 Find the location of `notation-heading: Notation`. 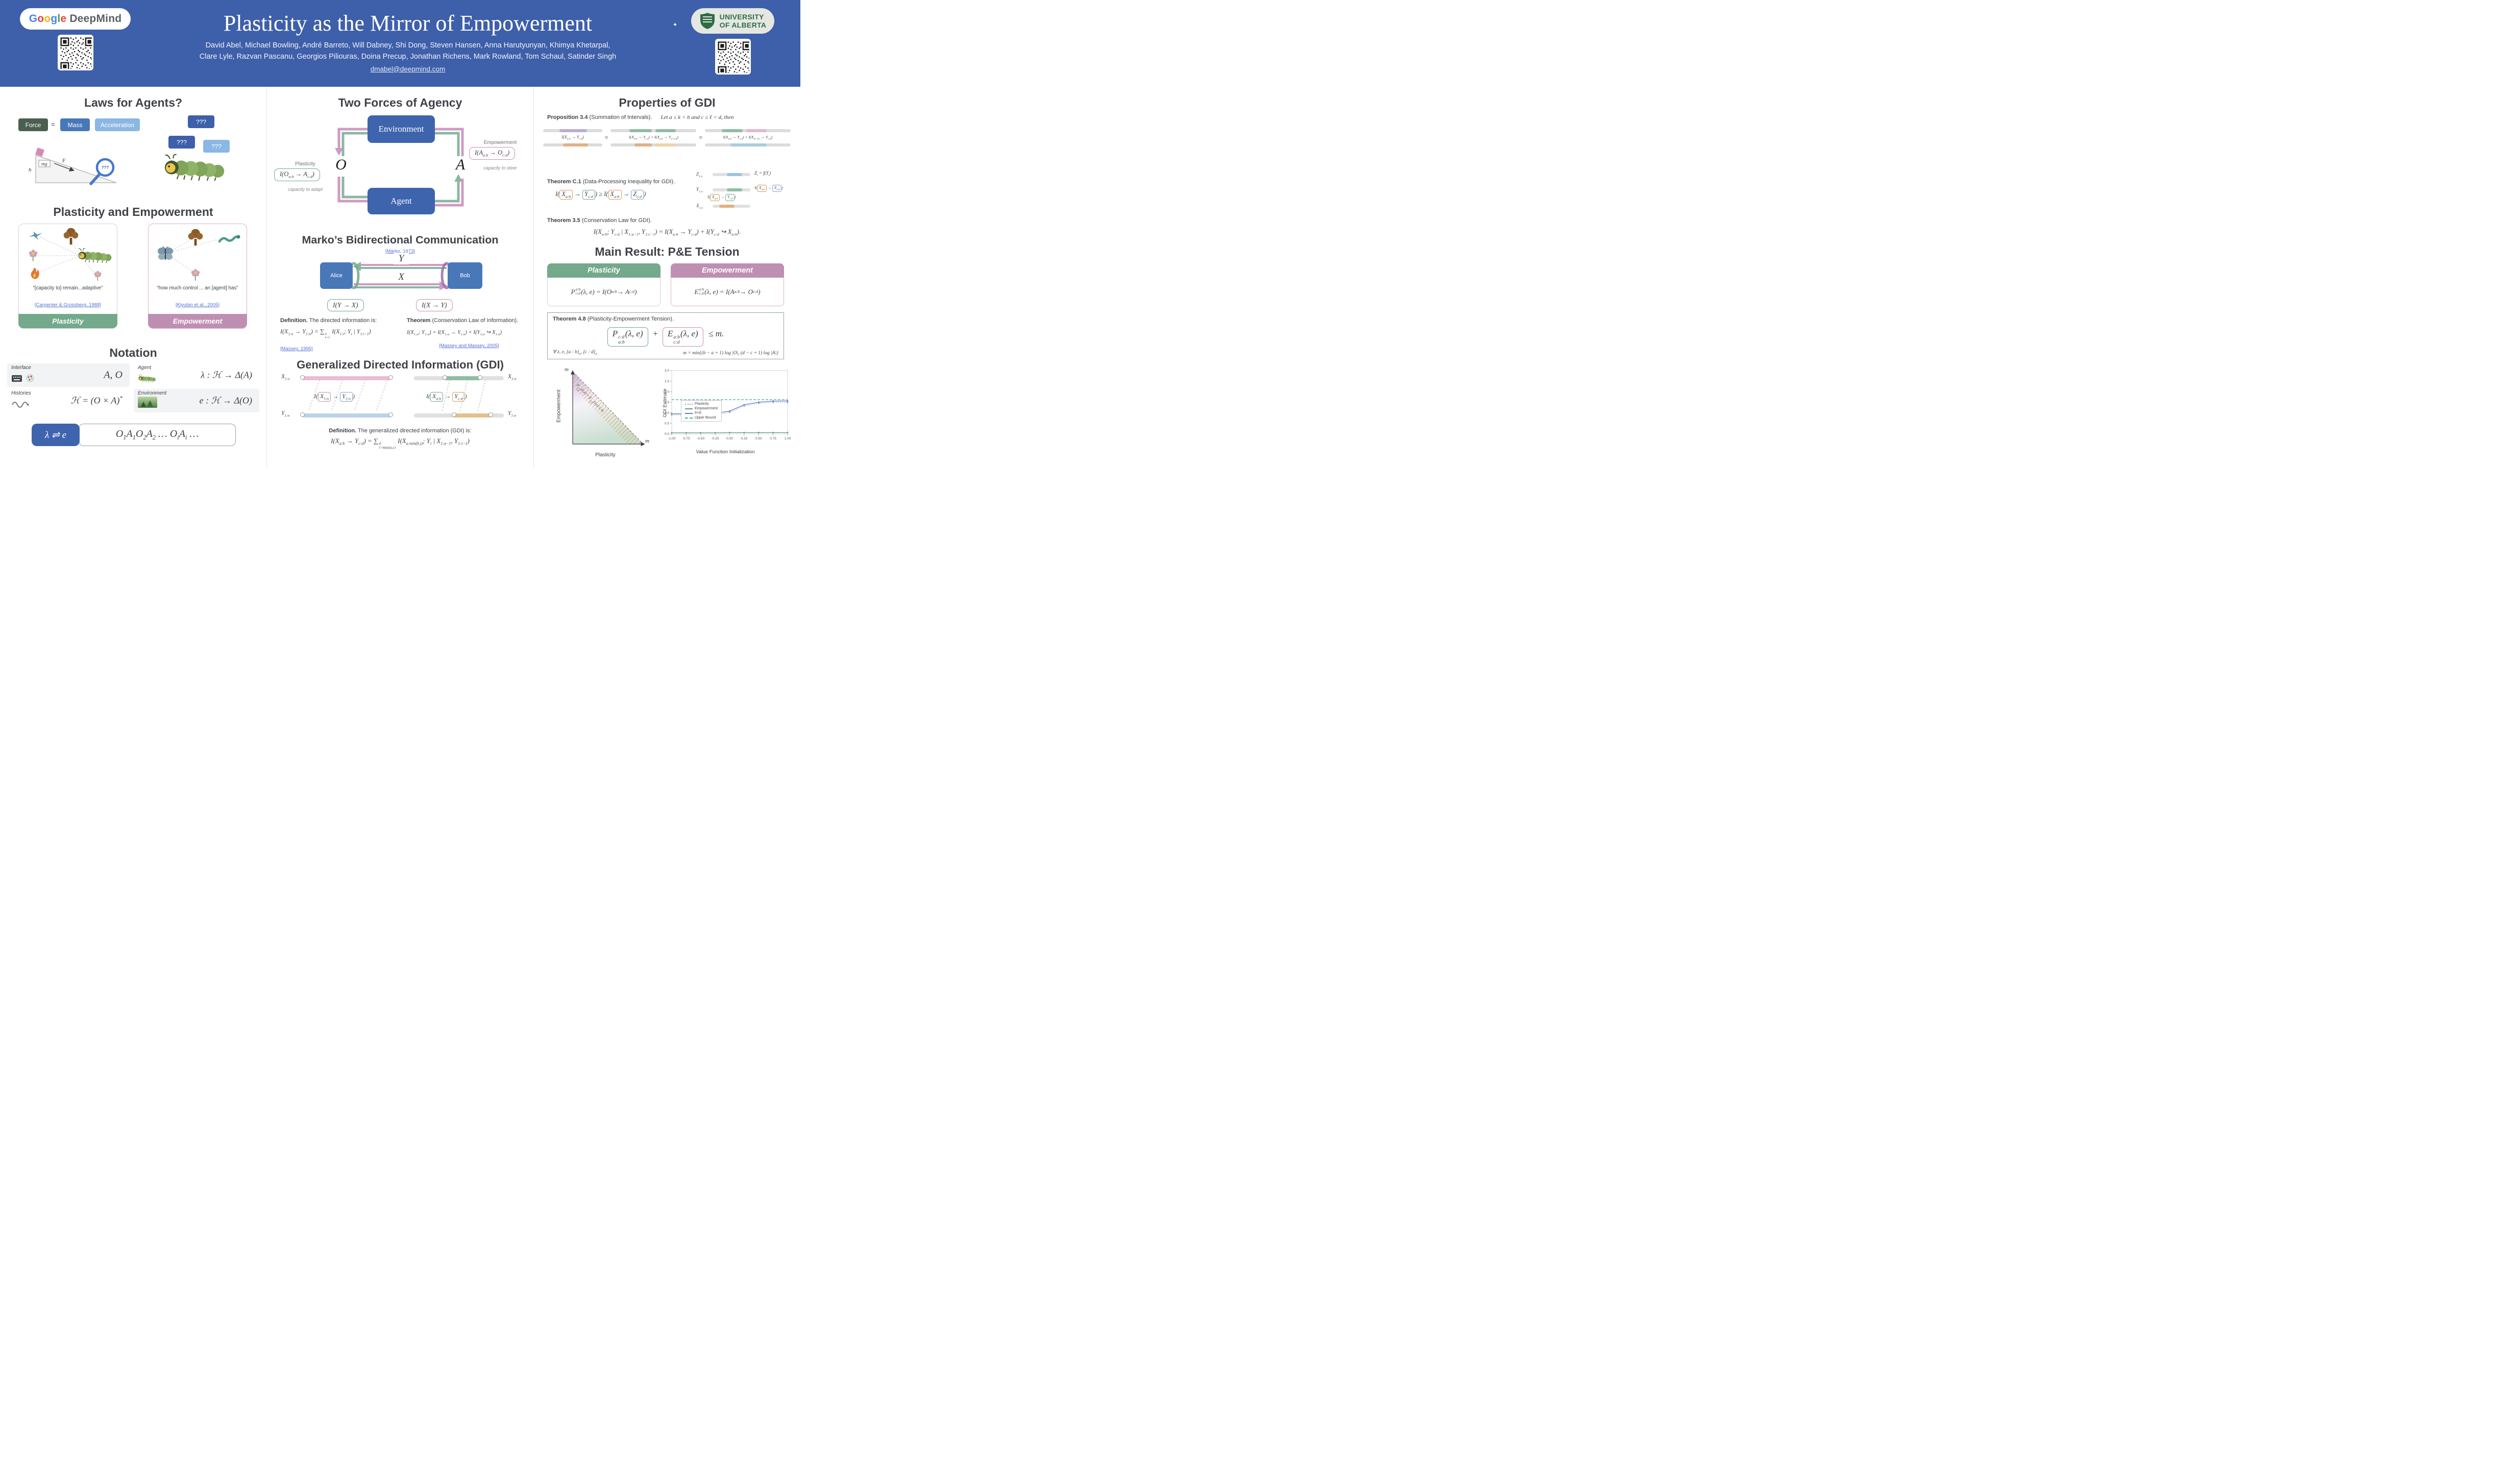

notation-heading: Notation is located at coordinates (133, 352).